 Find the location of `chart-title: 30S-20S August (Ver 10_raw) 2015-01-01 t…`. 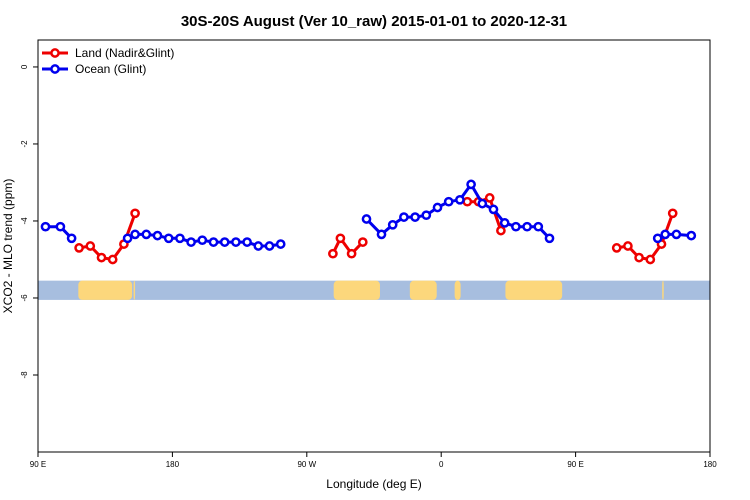

chart-title: 30S-20S August (Ver 10_raw) 2015-01-01 t… is located at coordinates (374, 21).